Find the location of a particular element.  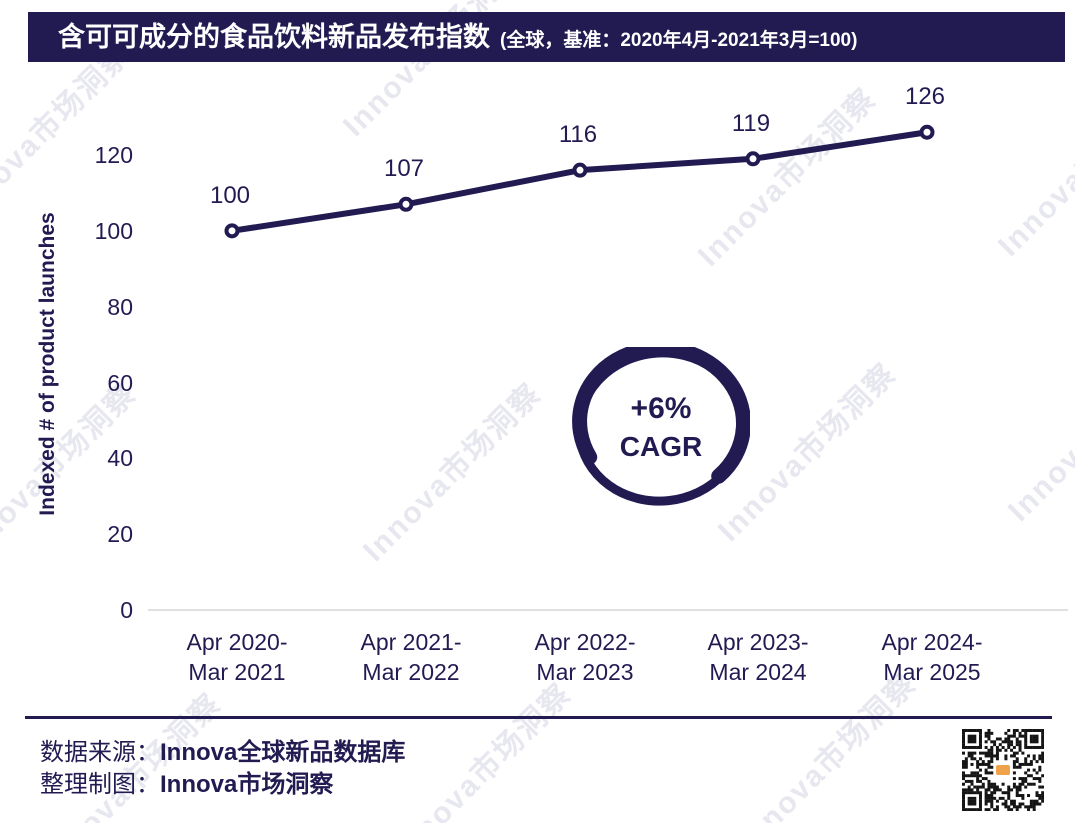

brush-circle-icon is located at coordinates (661, 426).